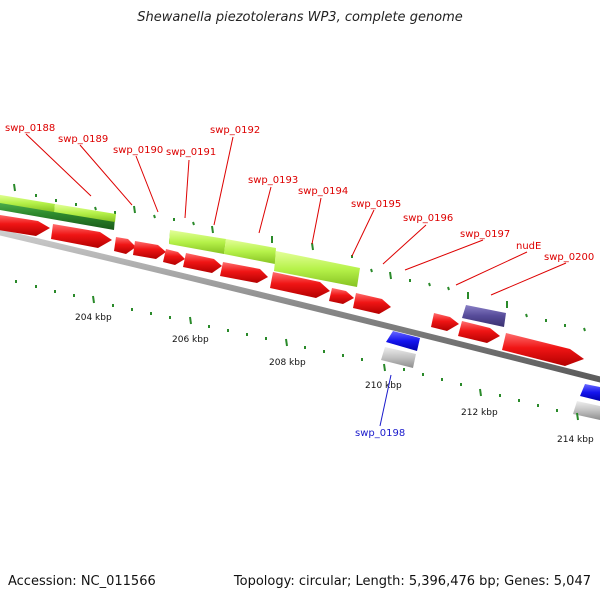 The width and height of the screenshot is (600, 600). I want to click on reverse-genes, so click(490, 362).